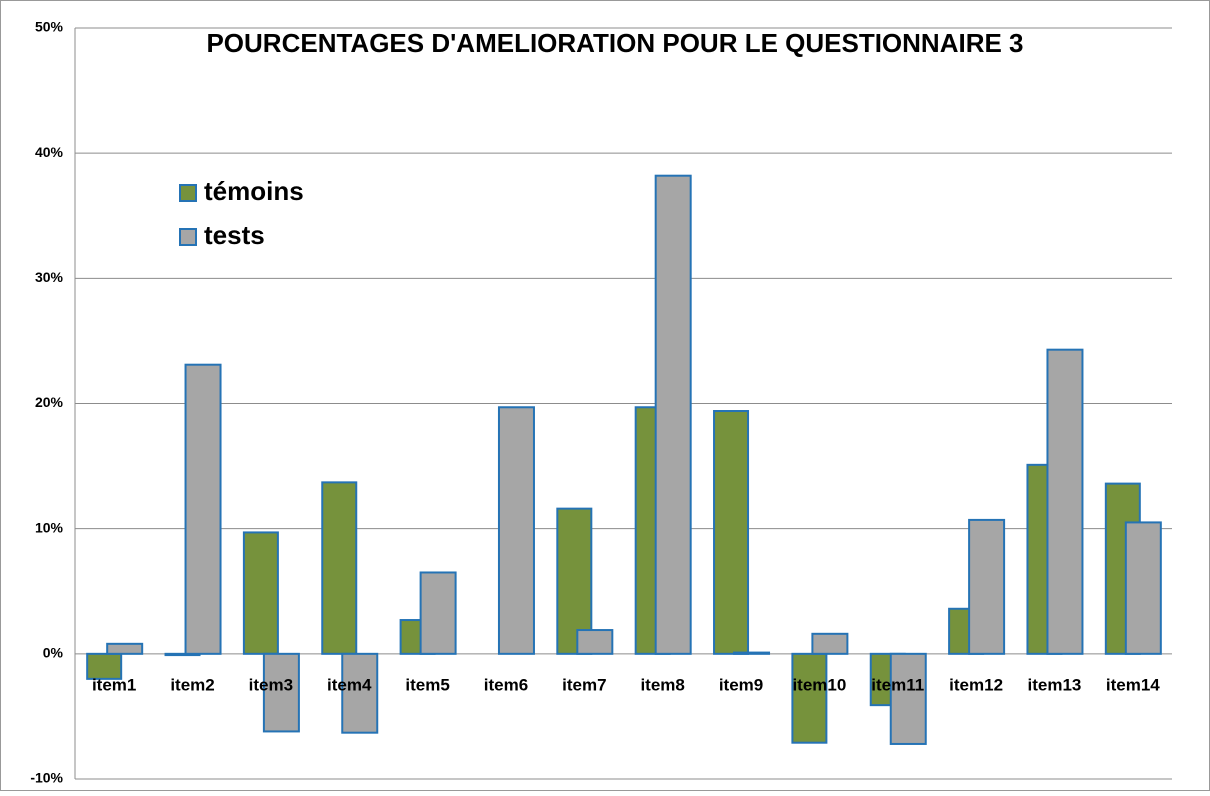 This screenshot has width=1210, height=796. Describe the element at coordinates (741, 684) in the screenshot. I see `x-tick-label: item9` at that location.